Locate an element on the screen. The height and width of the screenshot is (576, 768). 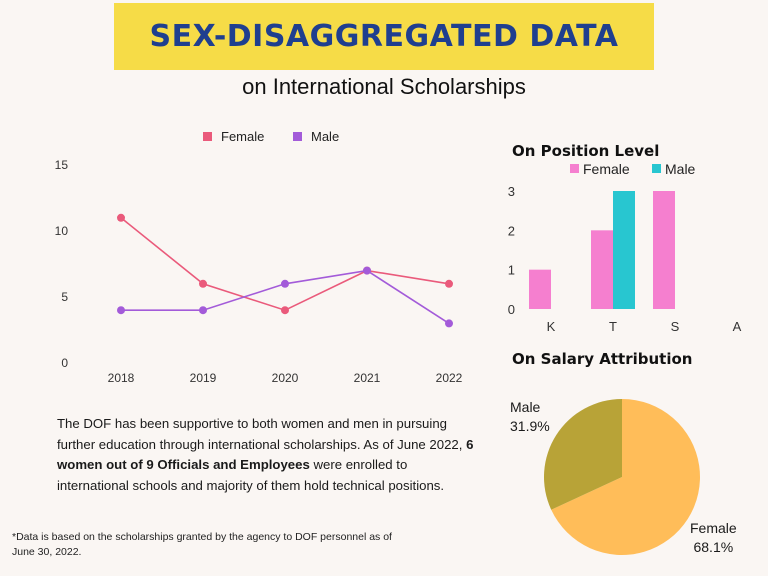
pie-slice-male is located at coordinates (582, 454).